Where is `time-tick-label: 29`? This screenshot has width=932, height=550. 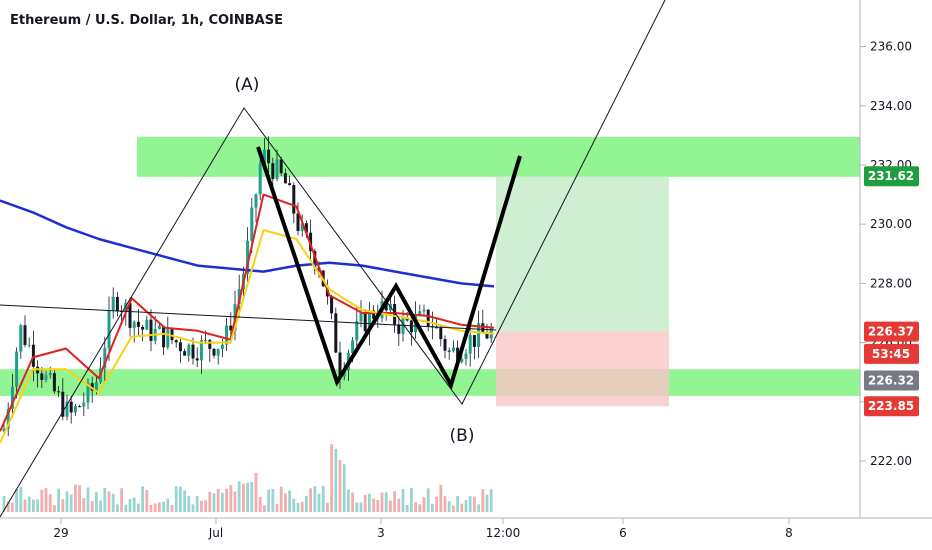 time-tick-label: 29 is located at coordinates (60, 533).